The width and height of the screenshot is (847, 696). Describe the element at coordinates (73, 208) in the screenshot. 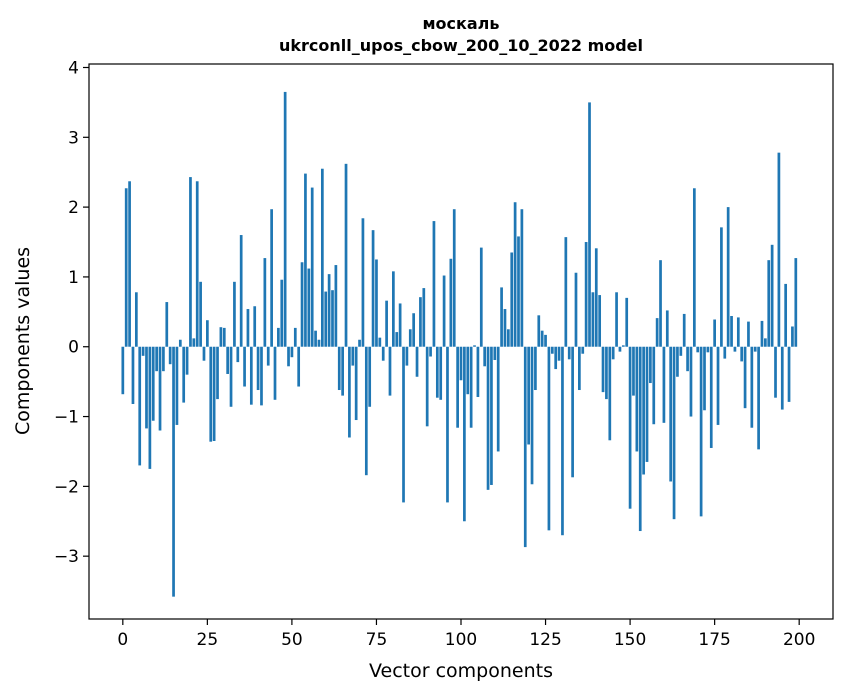

I see `y-tick-label: 2` at that location.